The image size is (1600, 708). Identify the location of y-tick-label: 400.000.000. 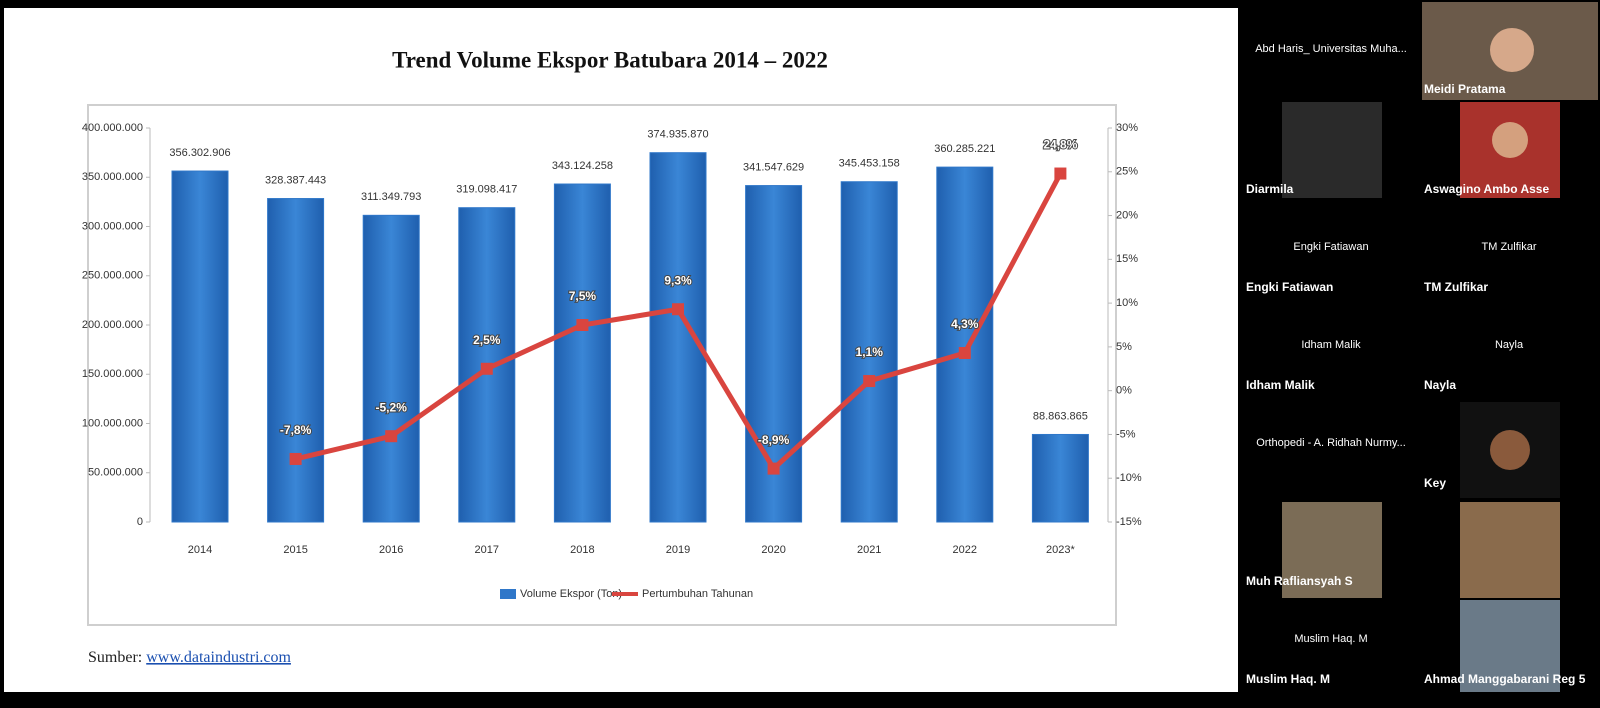
(112, 128).